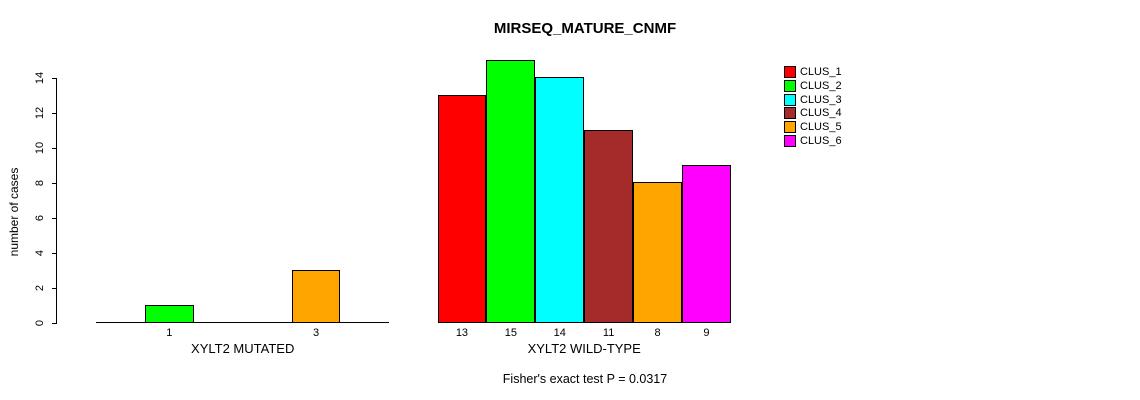  I want to click on legend: CLUS_1 CLUS_2 CLUS_3 CLUS_4 CLUS_5 CLUS_6, so click(813, 107).